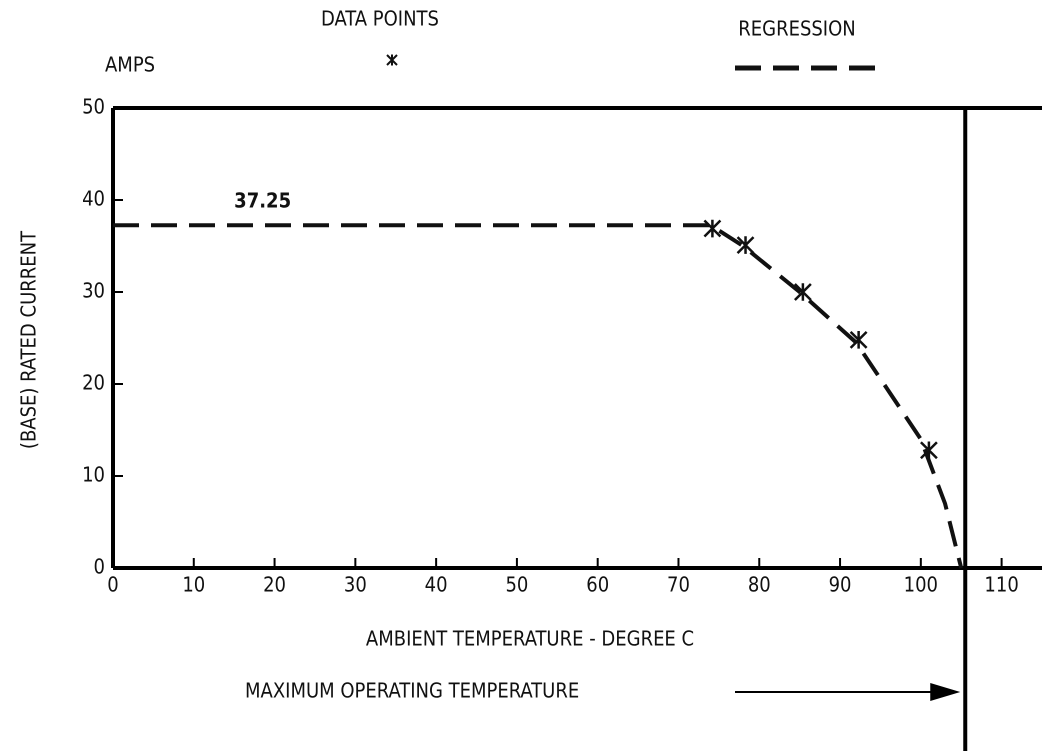  I want to click on x-tick-label: 90, so click(840, 585).